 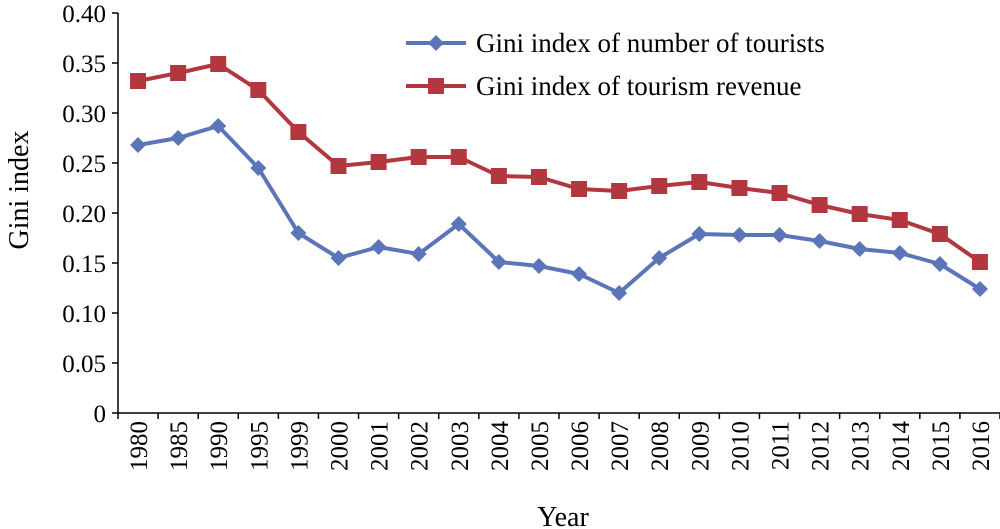 I want to click on y-tick-label: 0.20, so click(x=84, y=214).